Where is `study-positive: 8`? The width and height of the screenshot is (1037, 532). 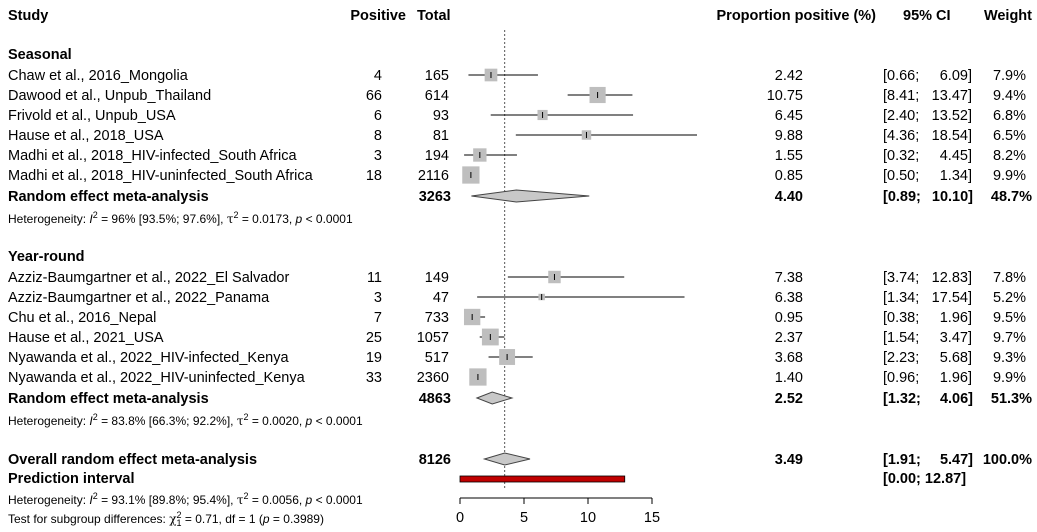
study-positive: 8 is located at coordinates (377, 136).